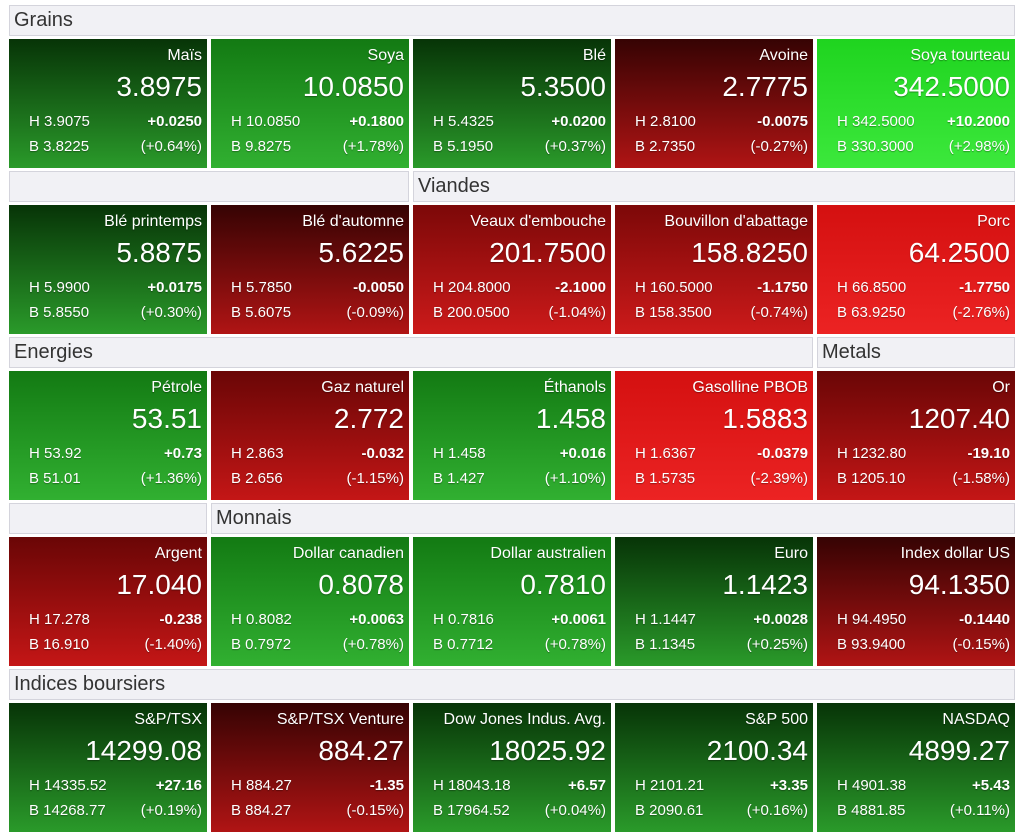  I want to click on quote-change: -0.0379, so click(782, 453).